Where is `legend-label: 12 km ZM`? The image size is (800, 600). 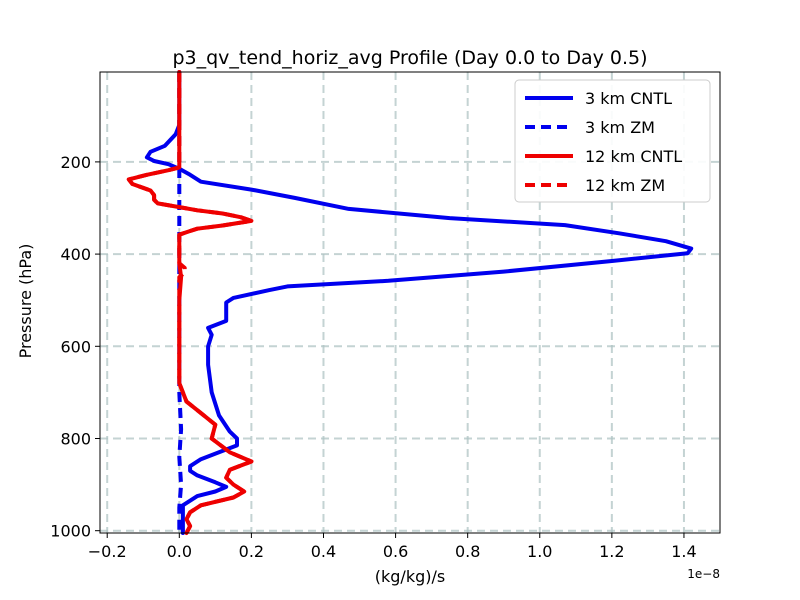 legend-label: 12 km ZM is located at coordinates (625, 185).